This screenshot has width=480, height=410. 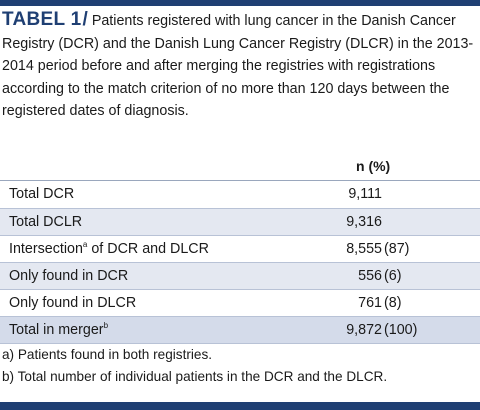 I want to click on row-label: Total DCLR, so click(x=46, y=221).